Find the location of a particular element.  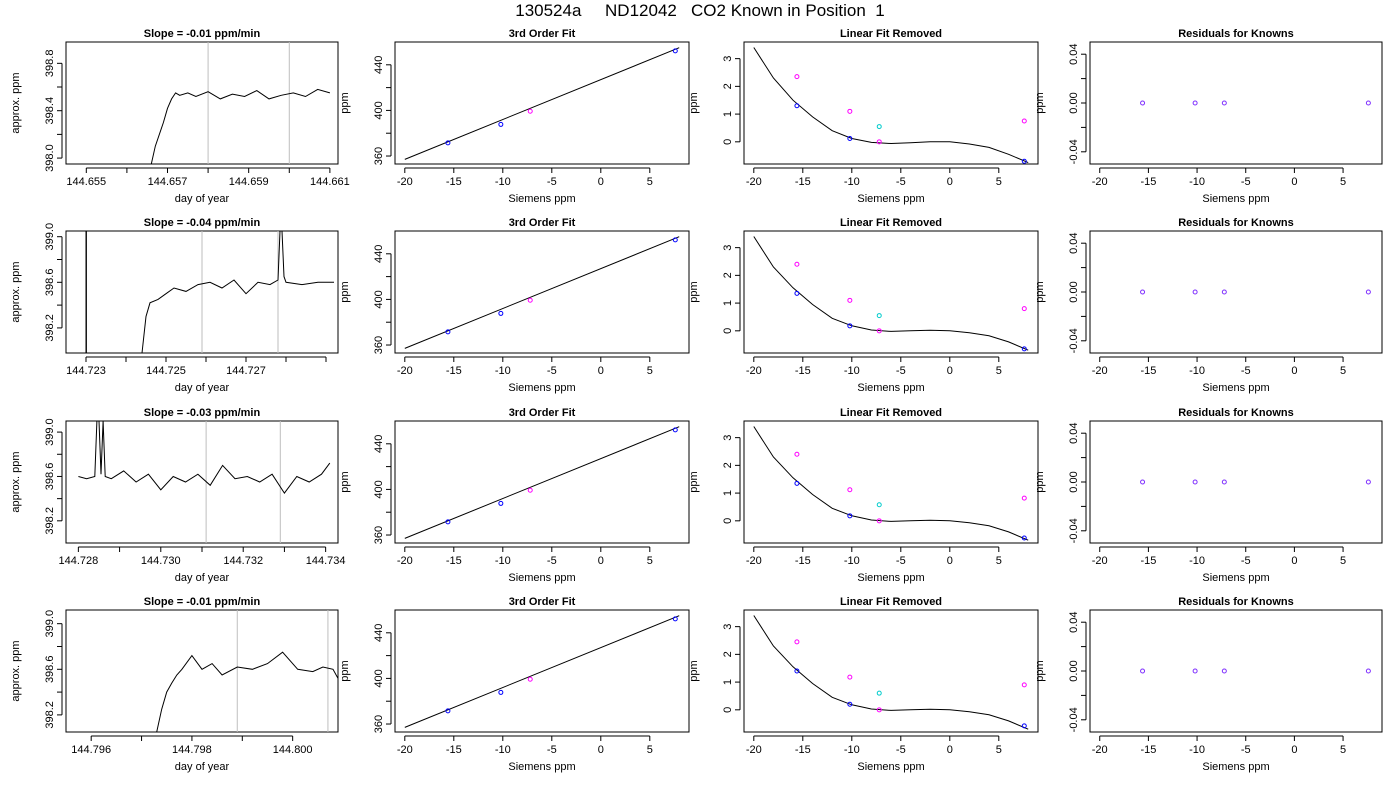

panel-c12 is located at coordinates (198, 675).